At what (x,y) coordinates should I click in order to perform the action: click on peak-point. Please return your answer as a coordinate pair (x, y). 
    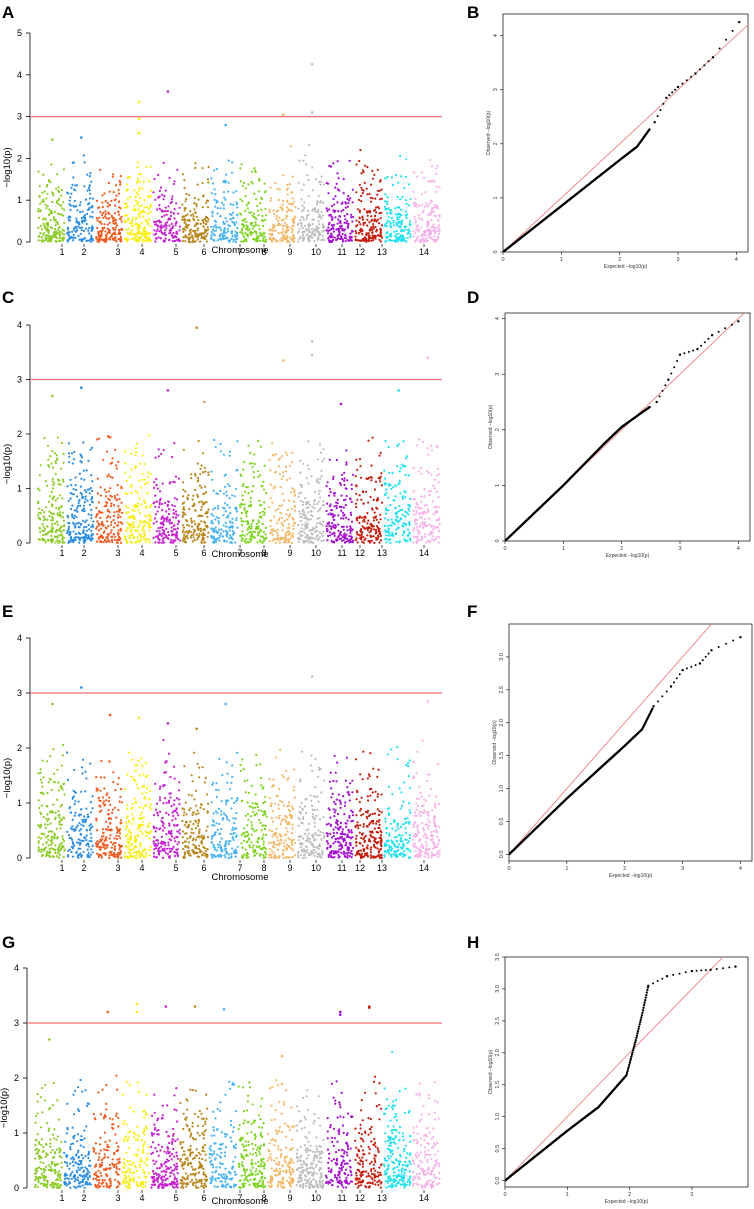
    Looking at the image, I should click on (341, 404).